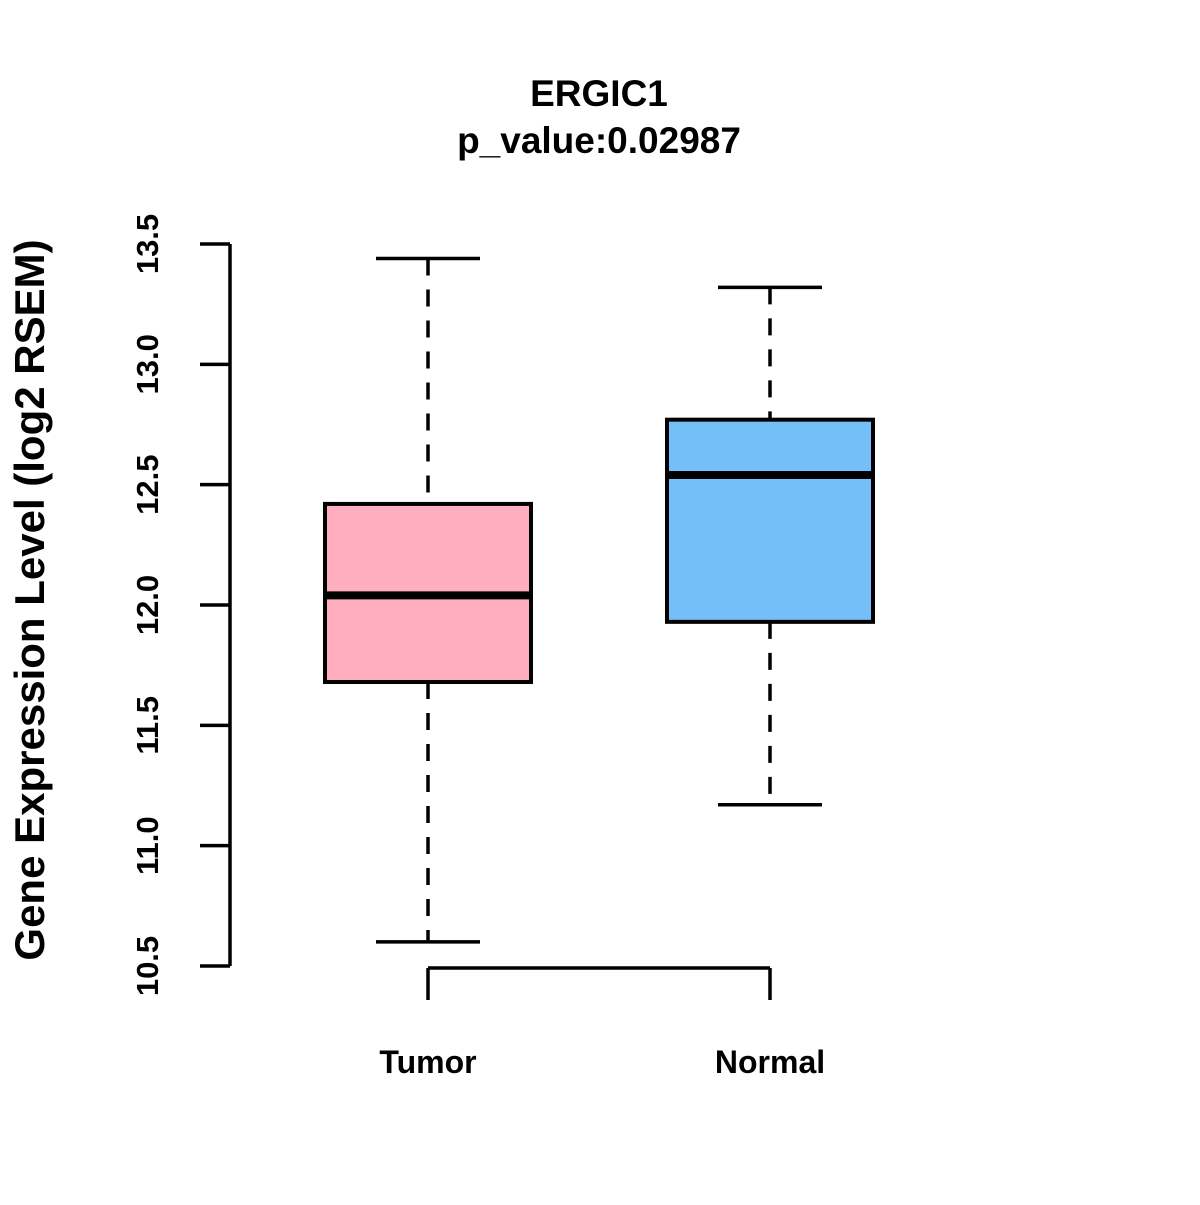 The height and width of the screenshot is (1205, 1200). Describe the element at coordinates (147, 845) in the screenshot. I see `y-tick-label: 11.0` at that location.